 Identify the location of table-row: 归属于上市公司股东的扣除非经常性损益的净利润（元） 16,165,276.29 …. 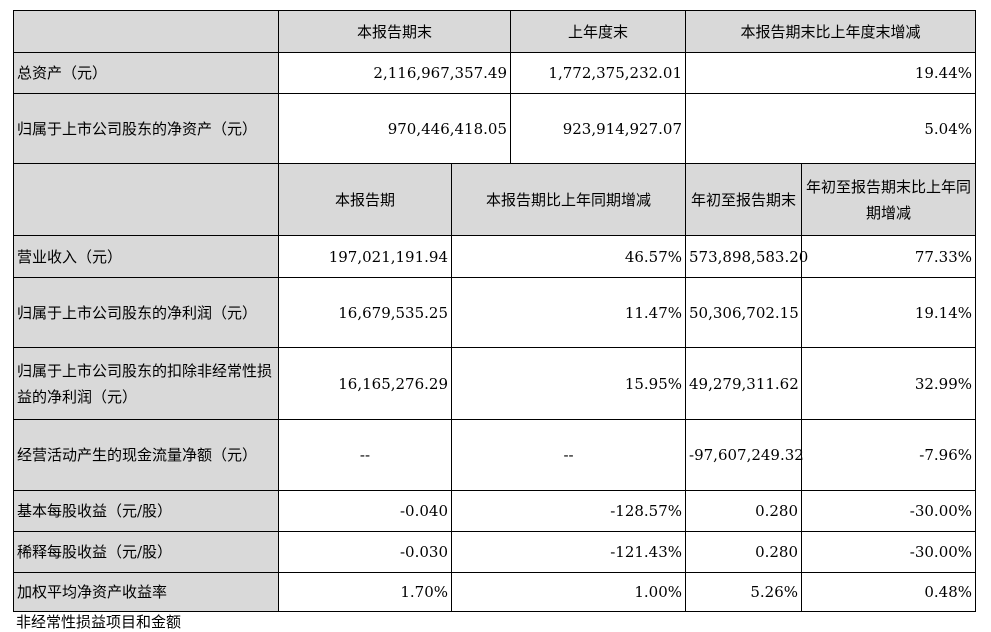
(495, 383).